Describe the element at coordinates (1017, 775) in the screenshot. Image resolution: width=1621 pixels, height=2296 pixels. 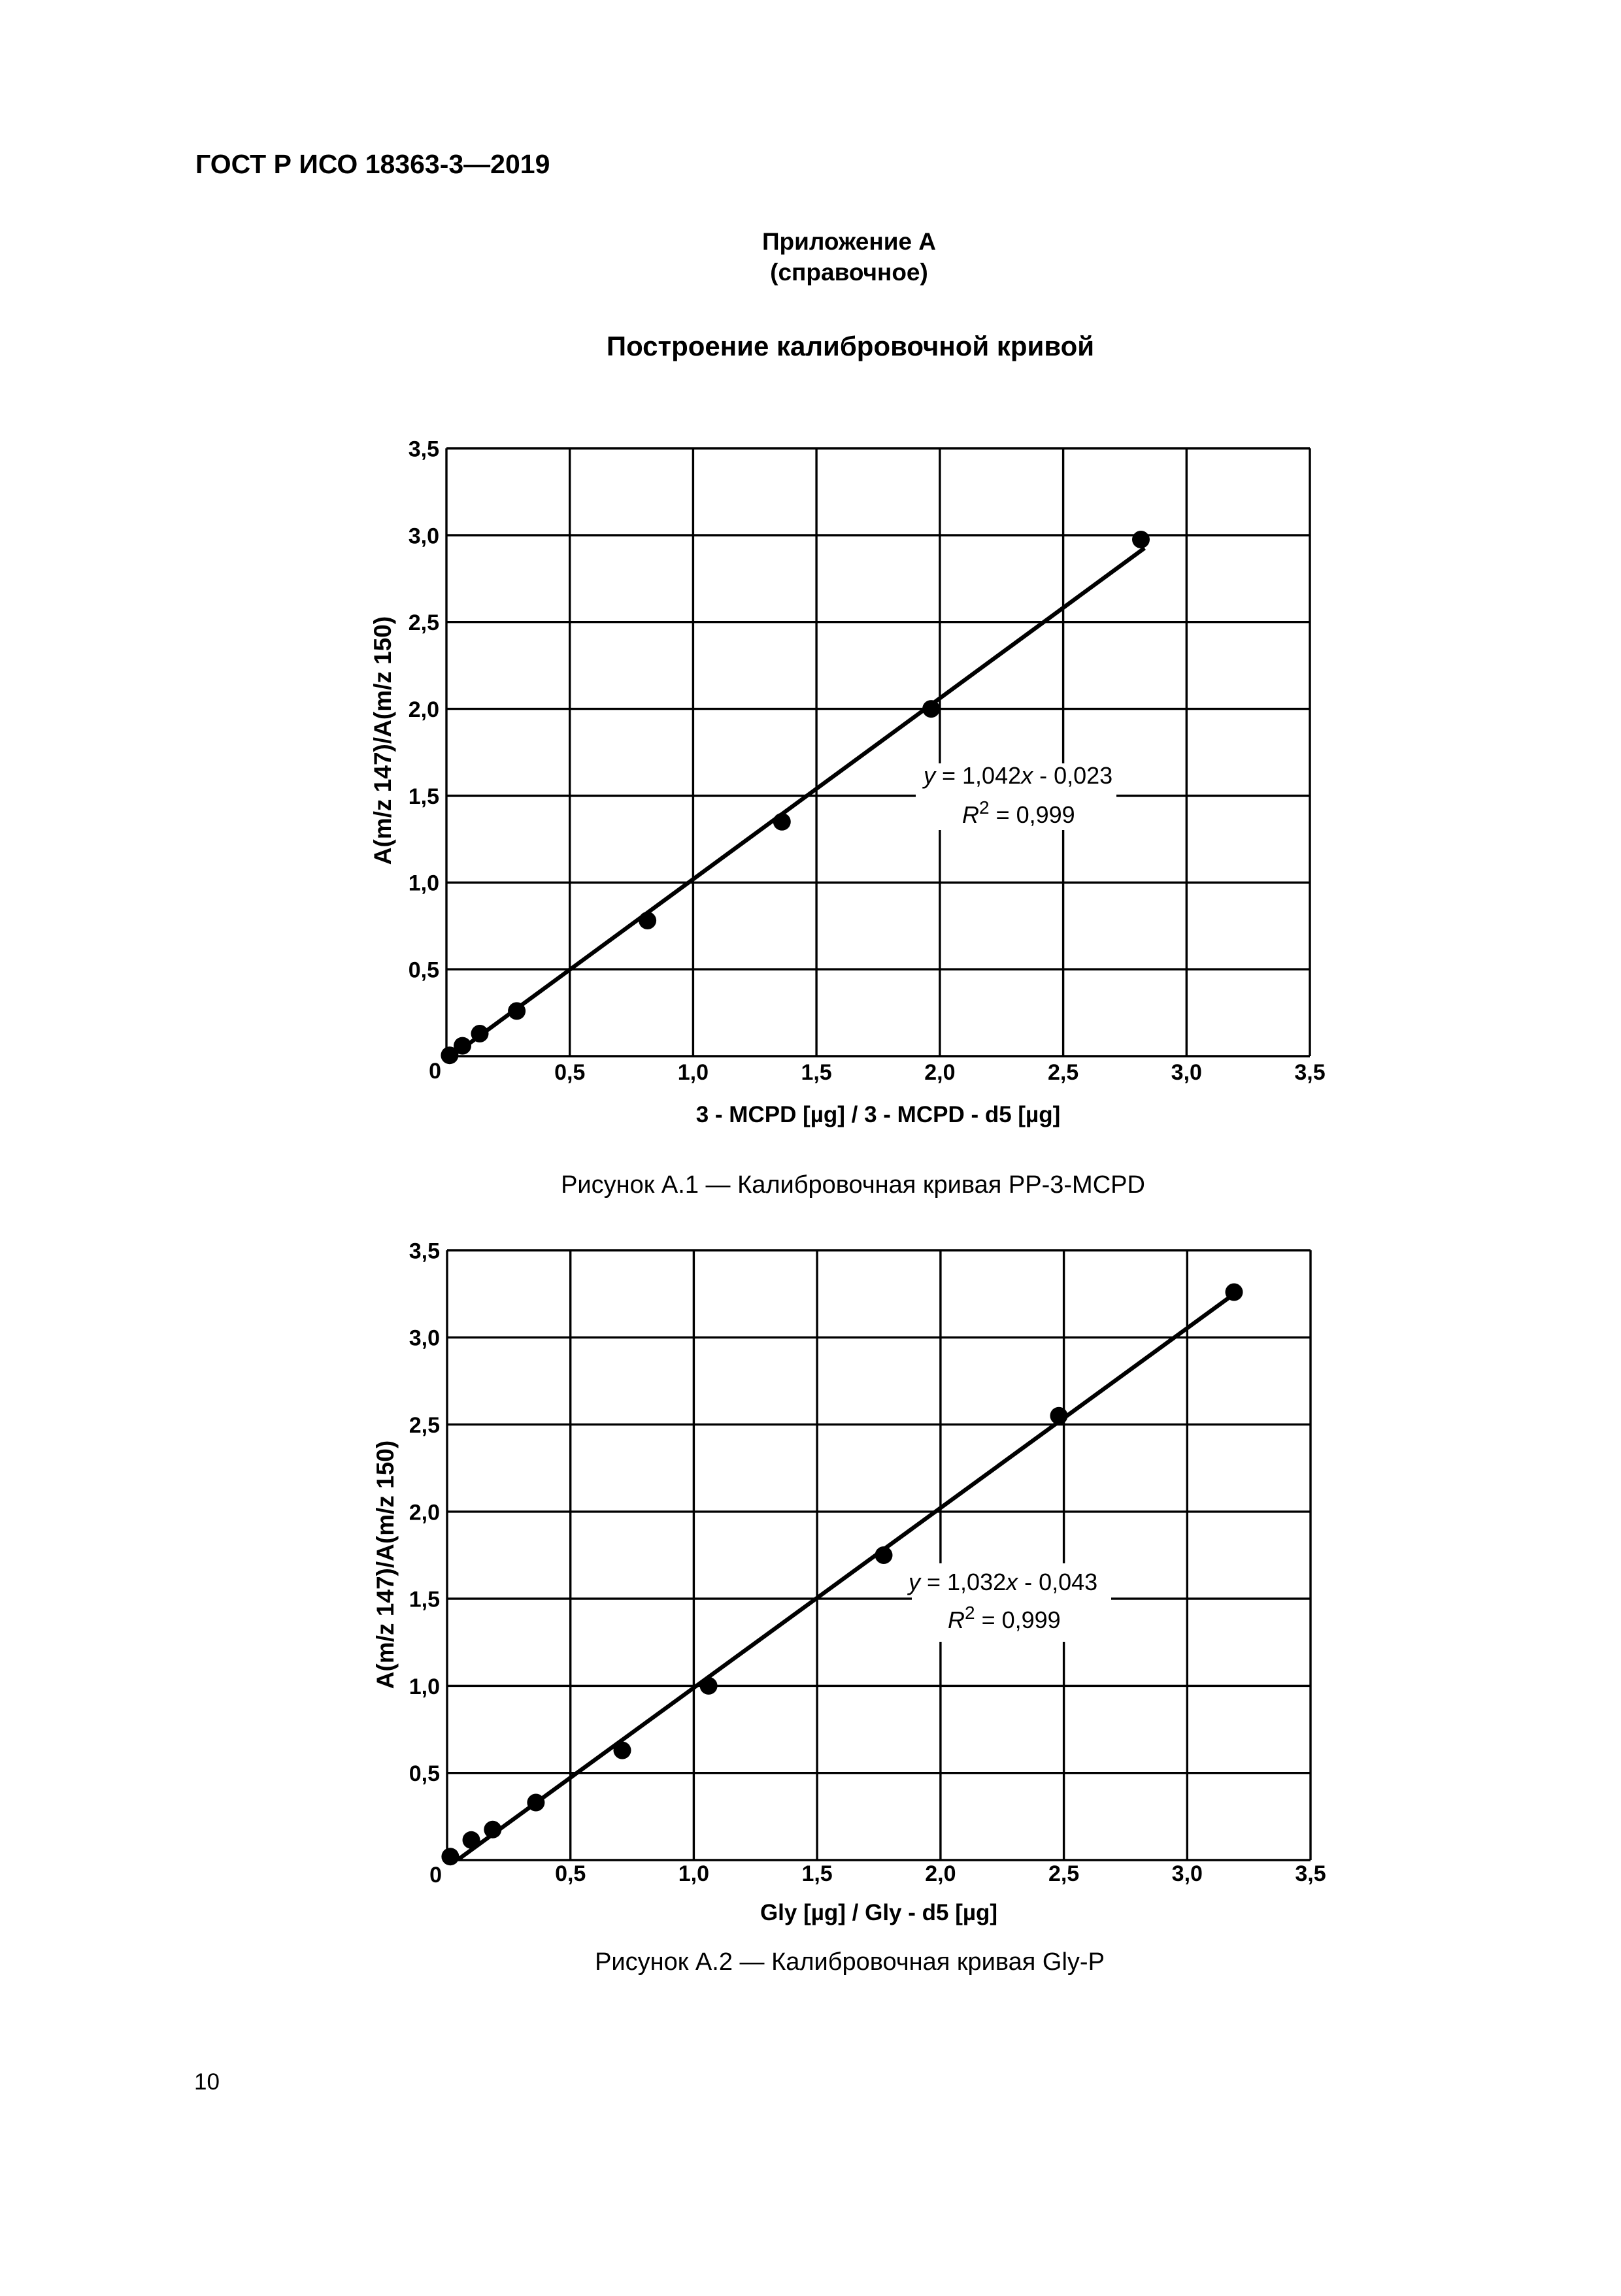
I see `svg-text: y = 1,042x - 0,023` at that location.